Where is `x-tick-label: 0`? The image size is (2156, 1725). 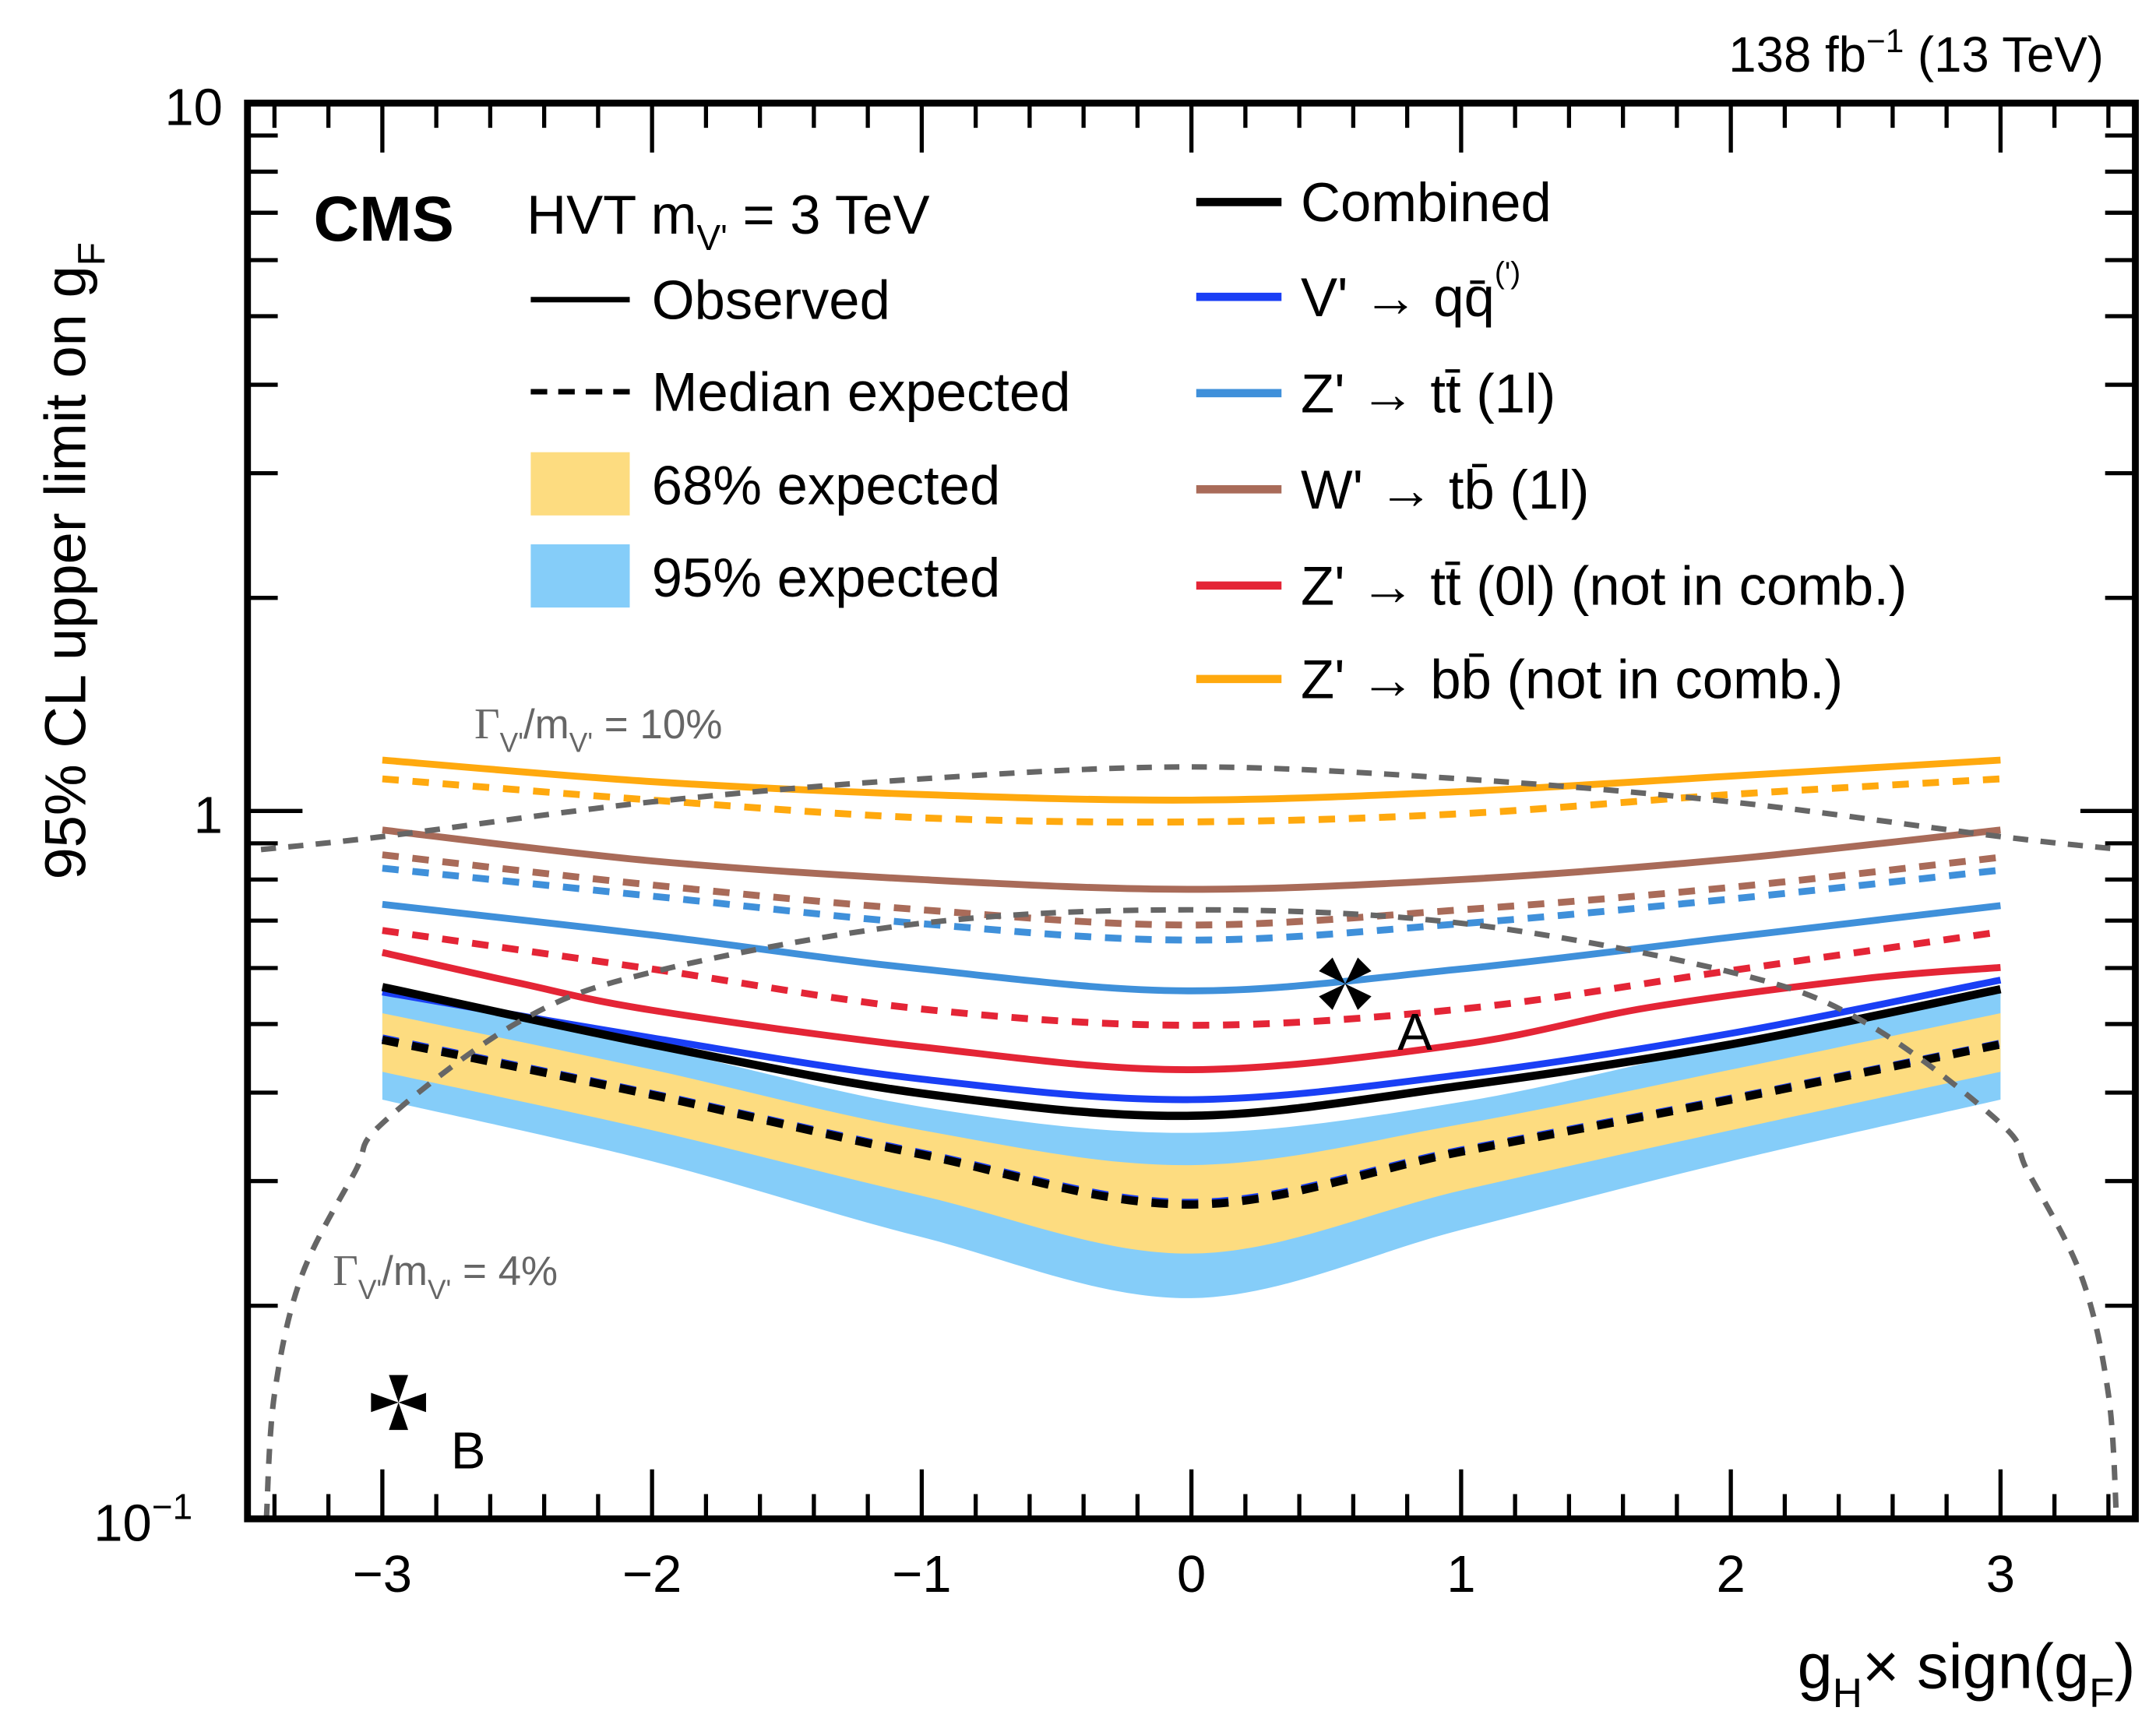
x-tick-label: 0 is located at coordinates (1191, 1574).